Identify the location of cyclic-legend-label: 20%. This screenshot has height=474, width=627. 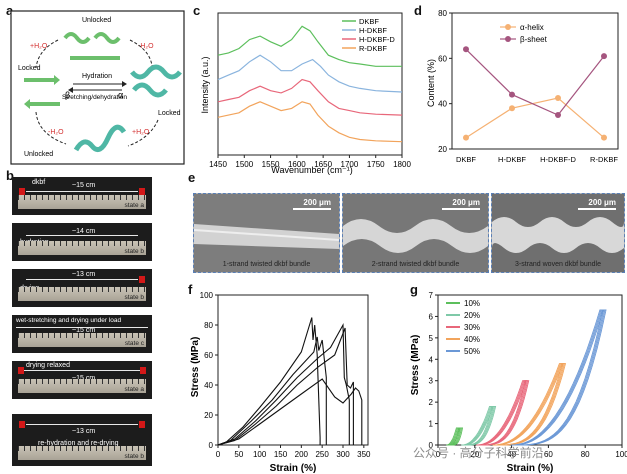
(472, 315).